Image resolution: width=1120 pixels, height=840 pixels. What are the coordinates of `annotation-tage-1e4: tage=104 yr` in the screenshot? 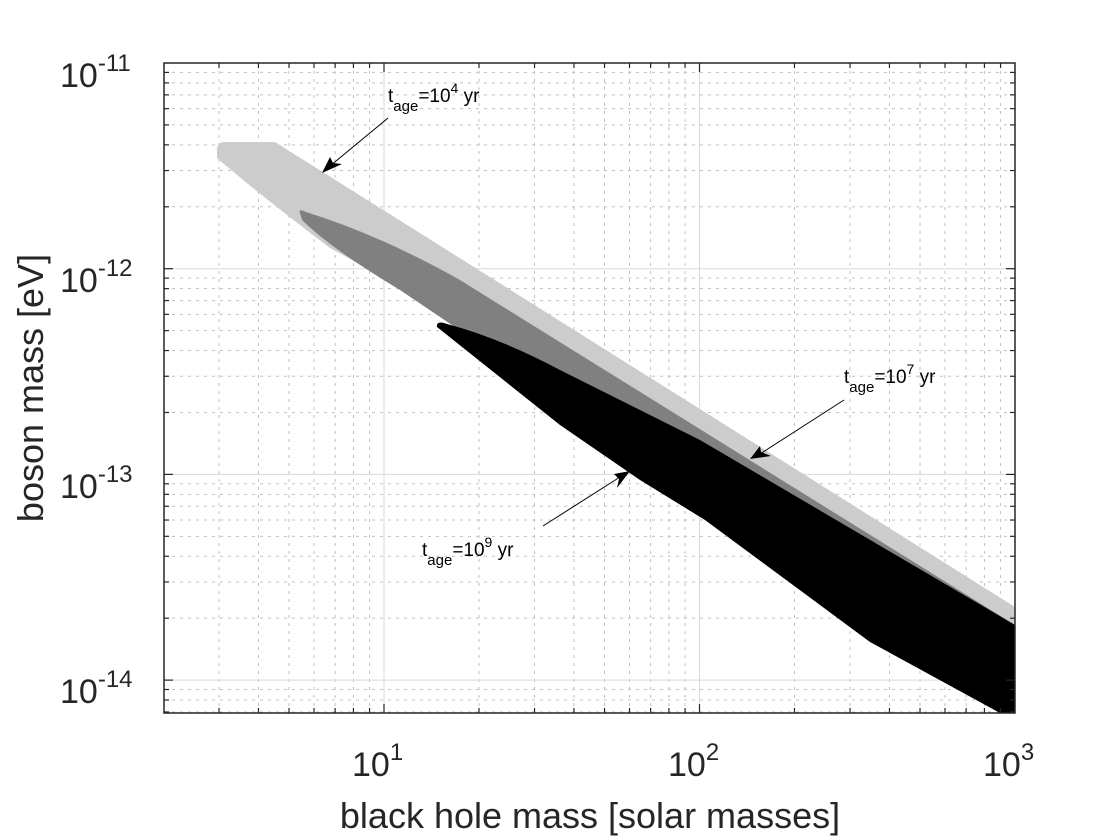 It's located at (401, 126).